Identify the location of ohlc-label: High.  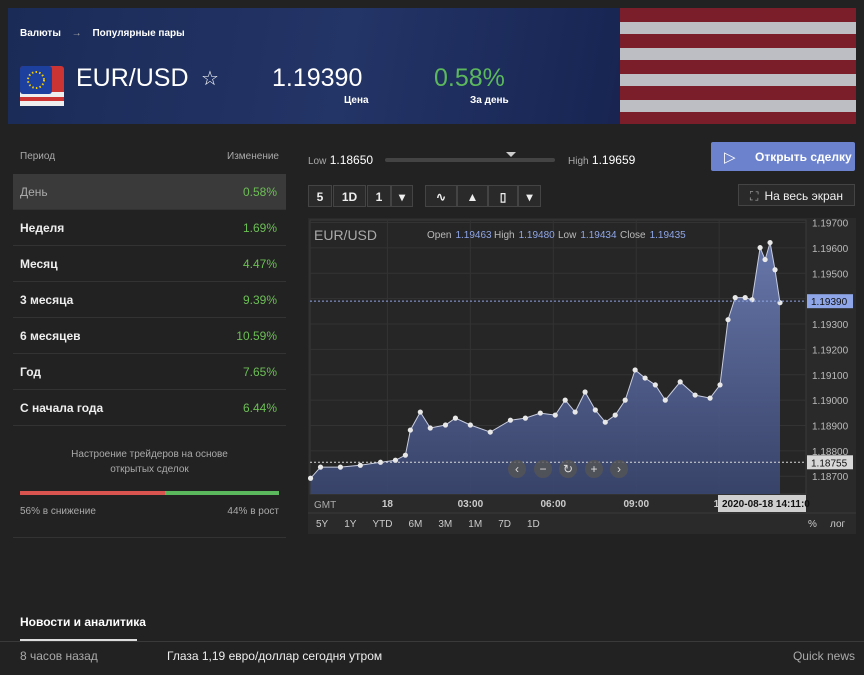
(504, 235).